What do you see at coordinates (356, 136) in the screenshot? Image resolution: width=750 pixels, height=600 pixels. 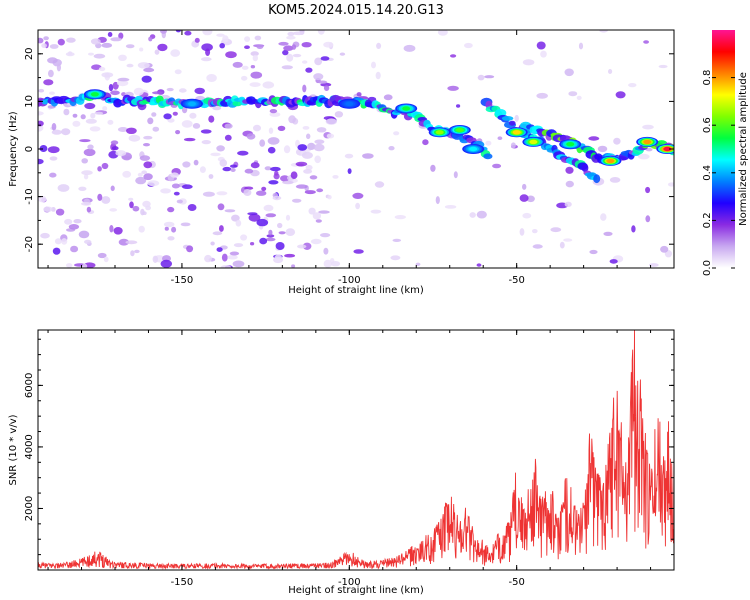 I see `ridge-layer` at bounding box center [356, 136].